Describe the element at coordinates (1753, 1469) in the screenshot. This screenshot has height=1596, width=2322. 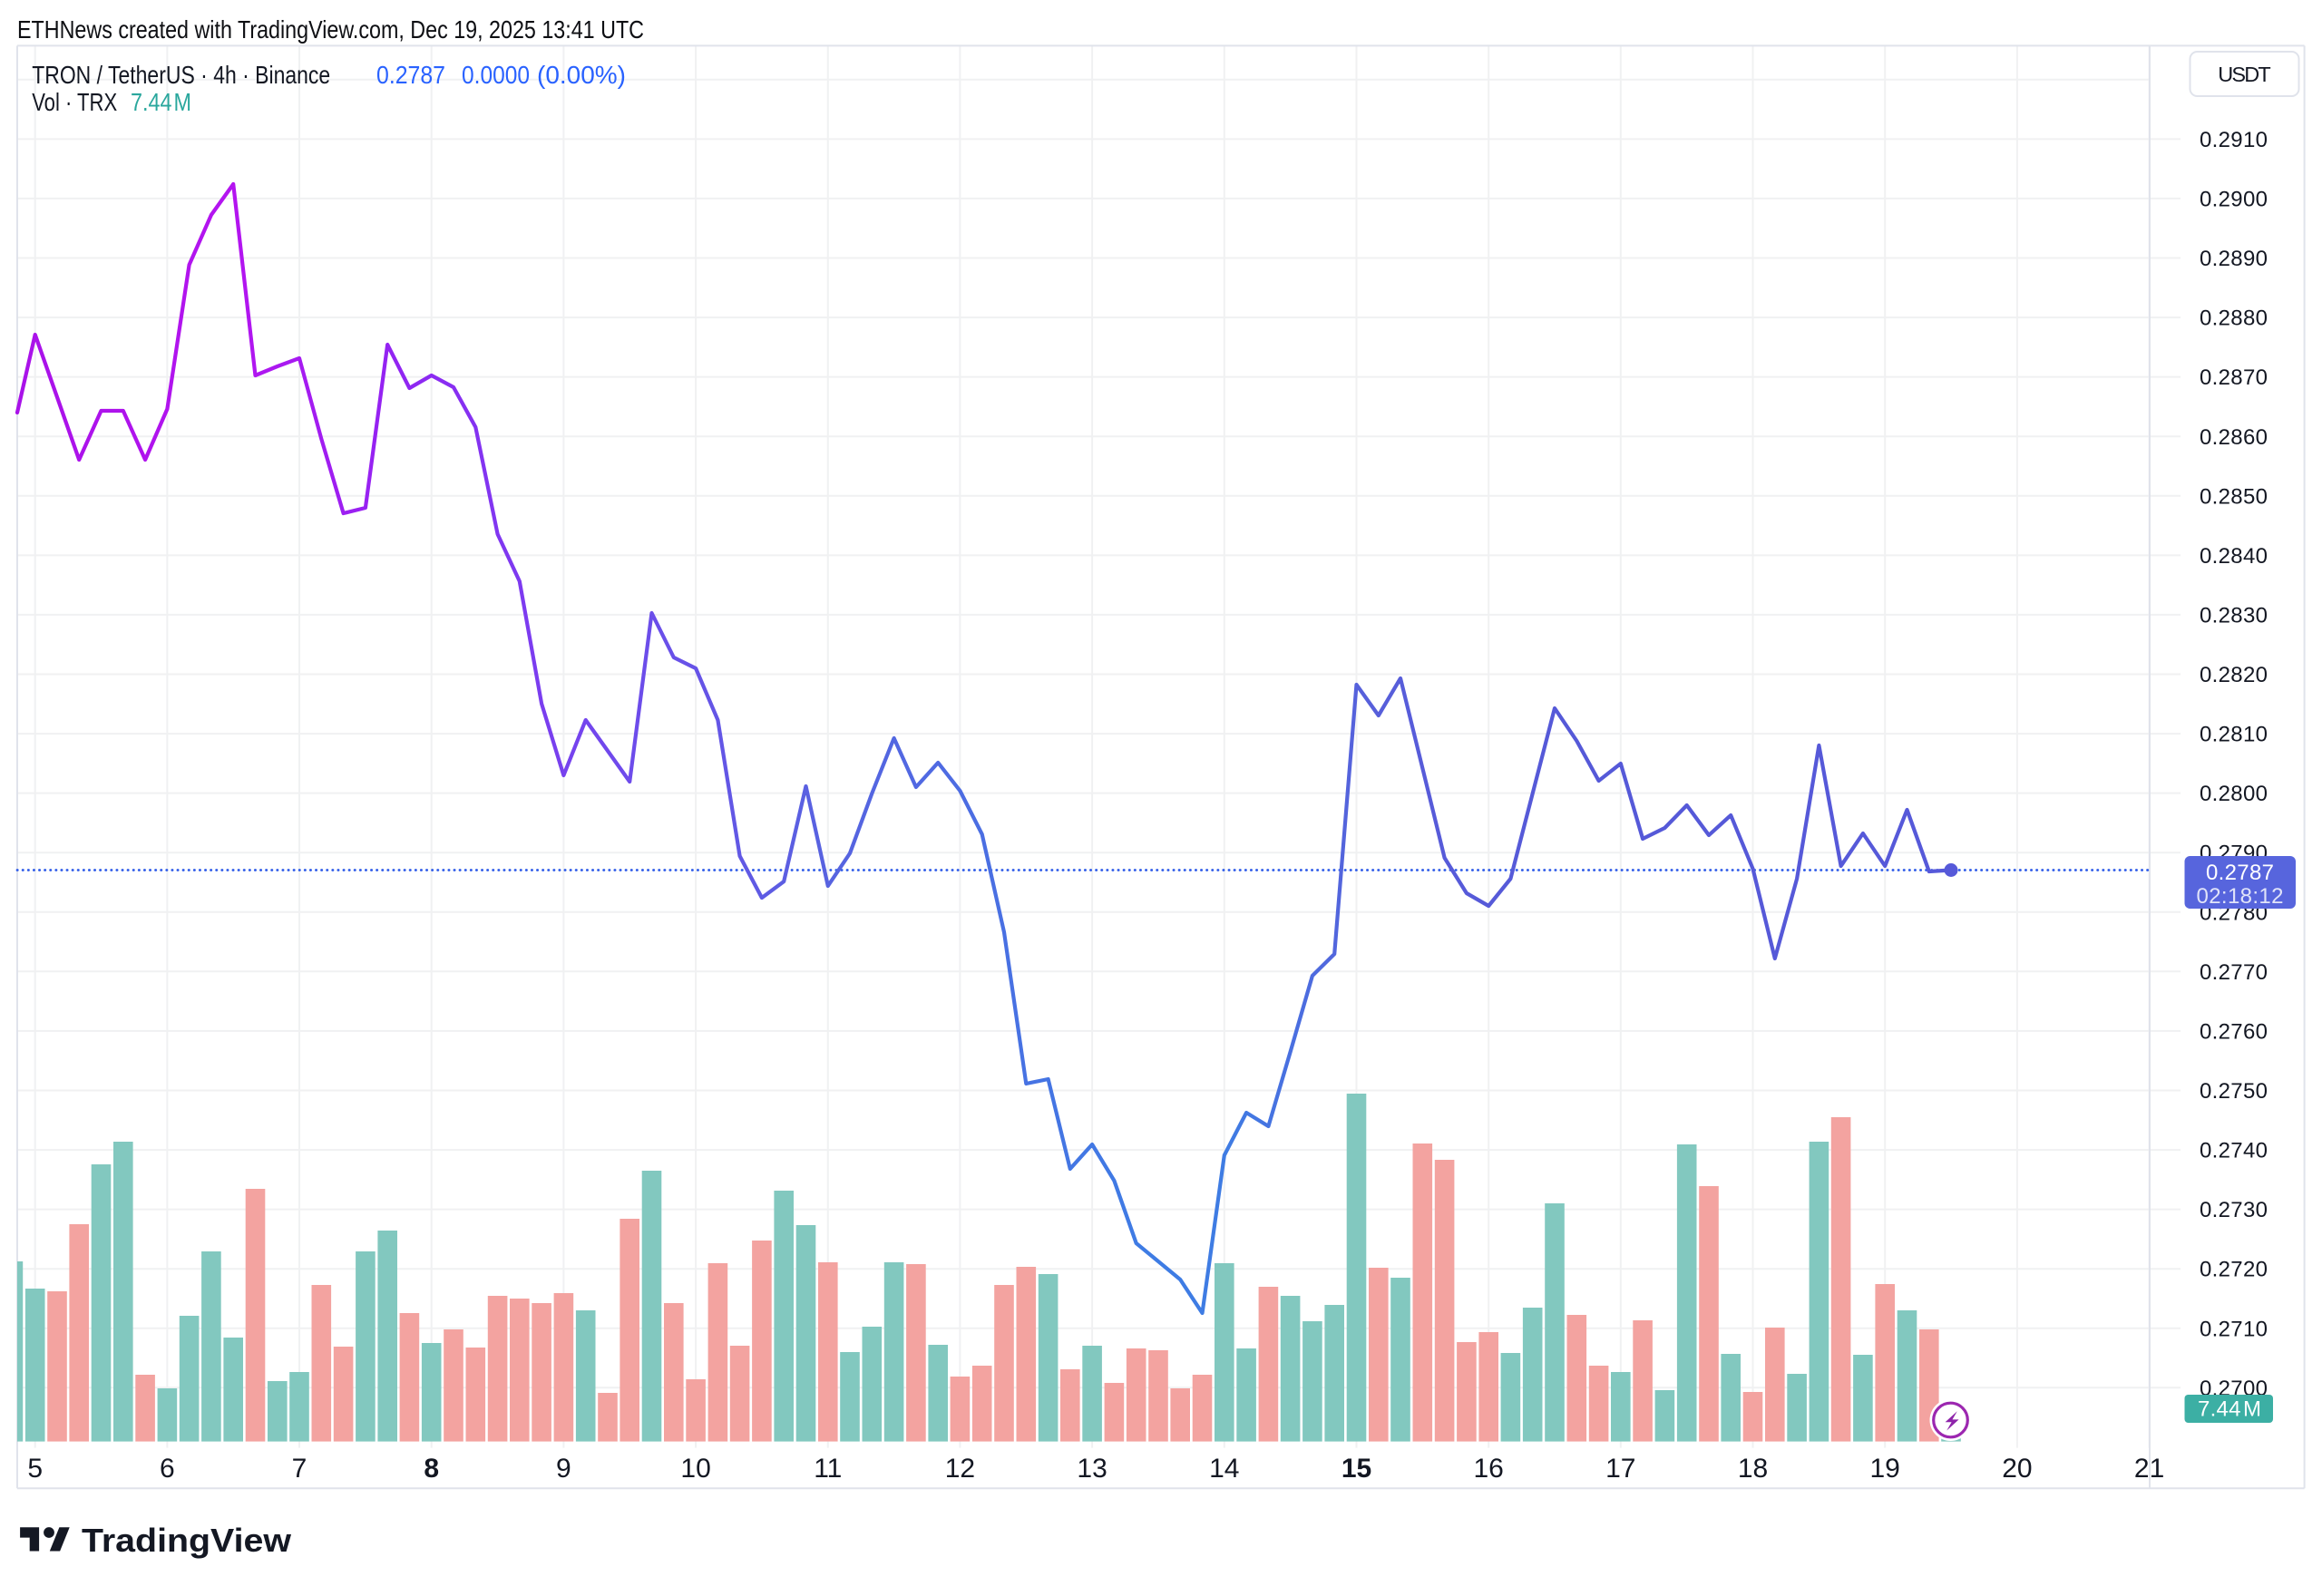
I see `svg-text: 18` at that location.